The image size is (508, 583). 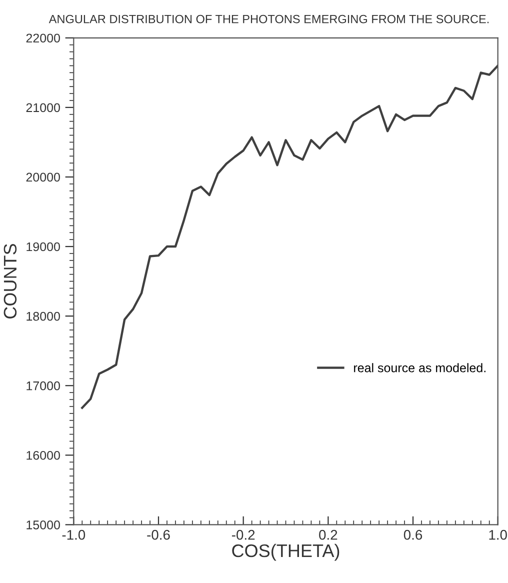 I want to click on x-tick-label: -0.2, so click(x=243, y=535).